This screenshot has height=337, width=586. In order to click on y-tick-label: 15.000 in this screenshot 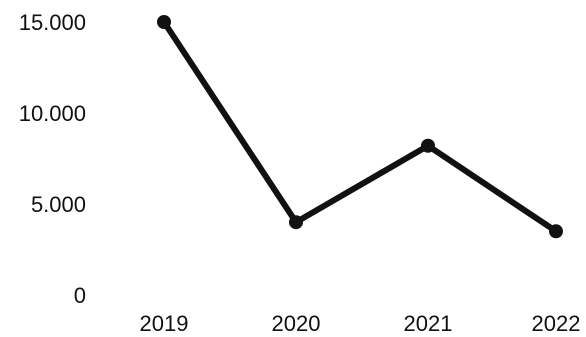, I will do `click(52, 22)`.